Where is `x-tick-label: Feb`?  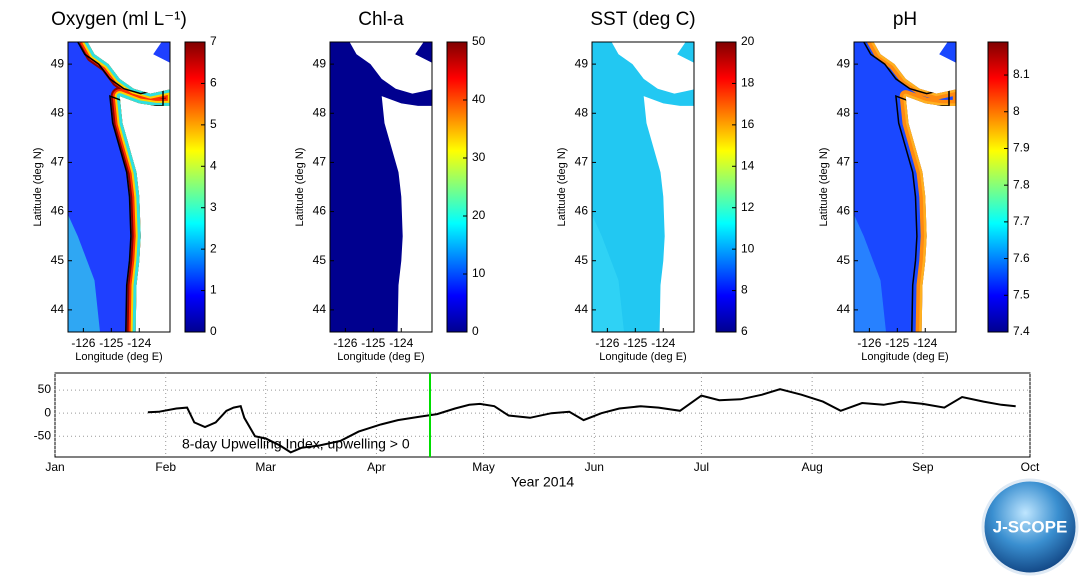 x-tick-label: Feb is located at coordinates (165, 467).